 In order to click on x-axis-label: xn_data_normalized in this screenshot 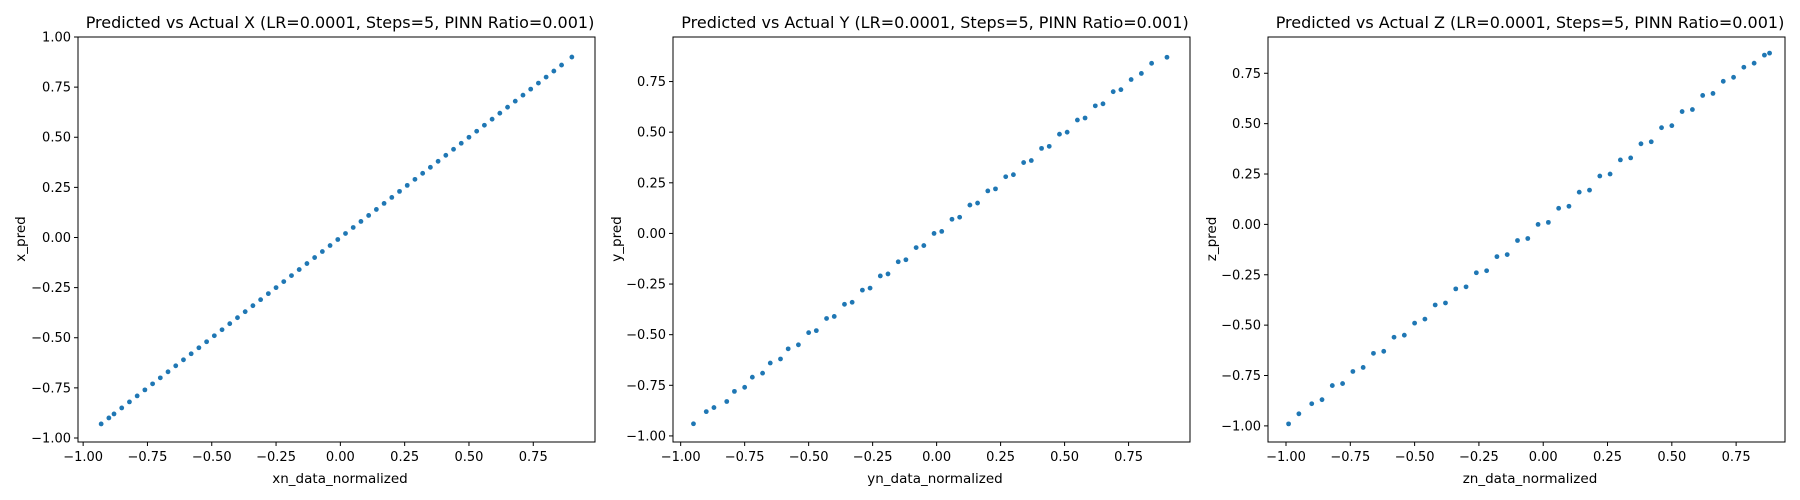, I will do `click(339, 479)`.